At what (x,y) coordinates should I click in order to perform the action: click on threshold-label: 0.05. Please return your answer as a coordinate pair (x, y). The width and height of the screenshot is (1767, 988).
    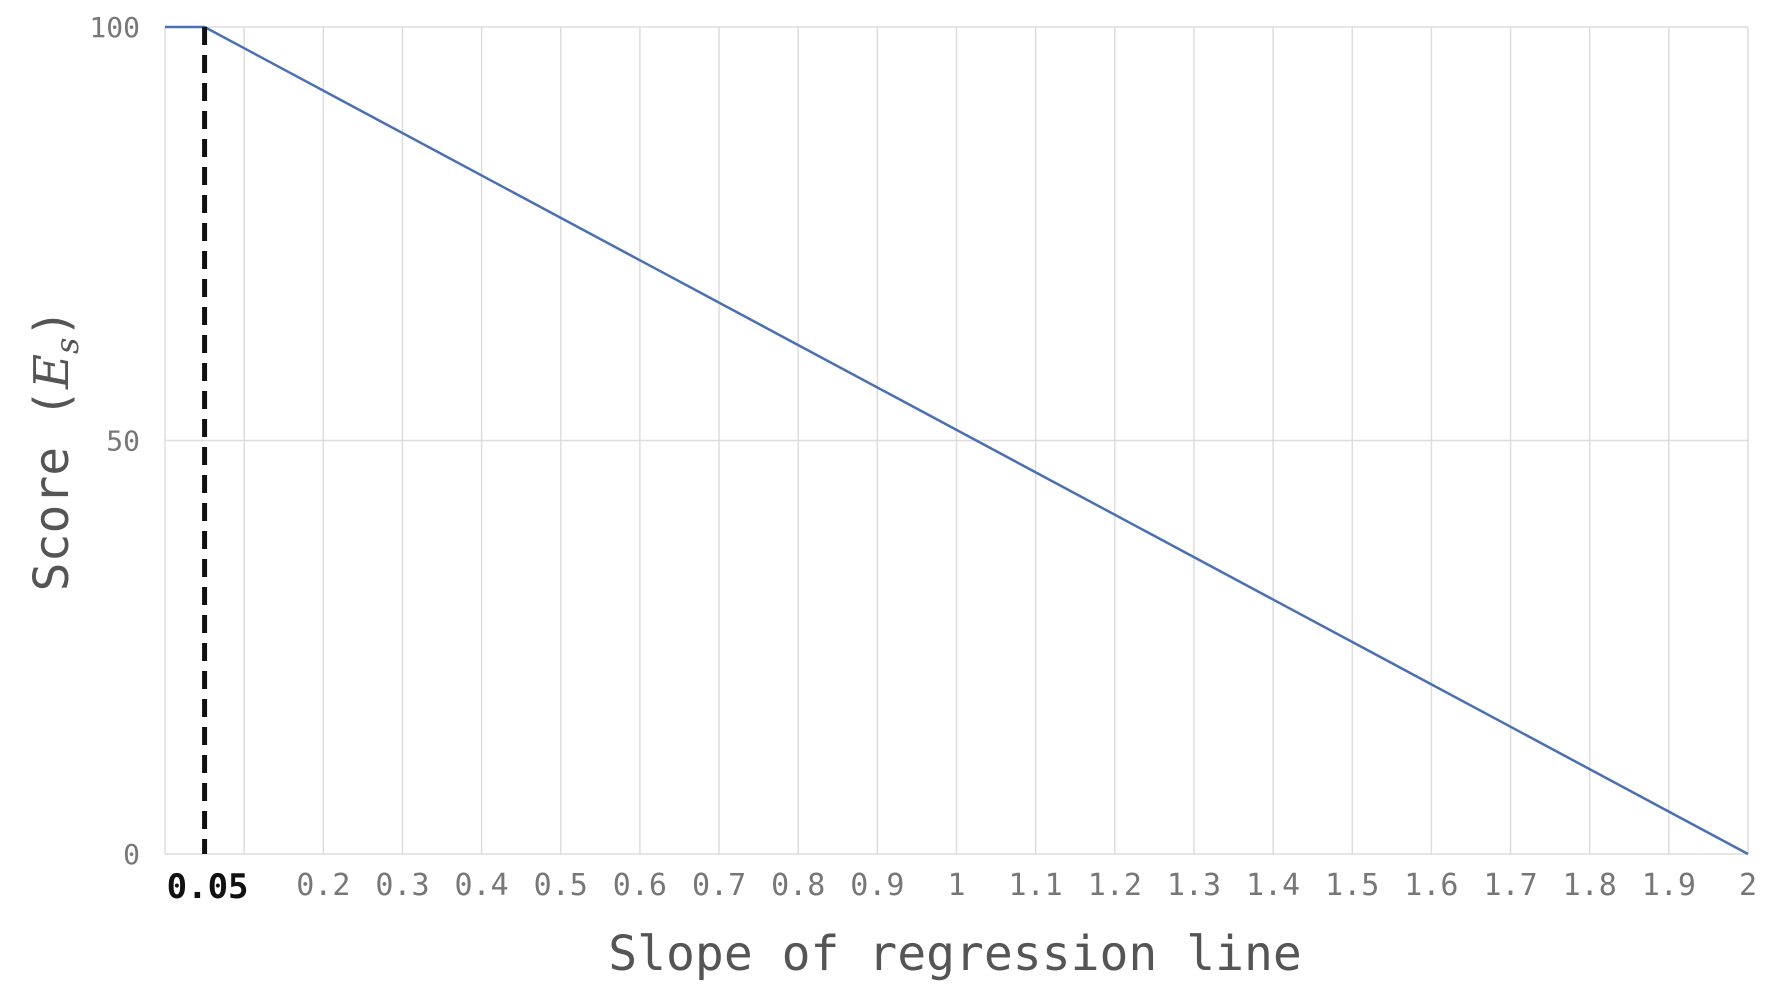
    Looking at the image, I should click on (208, 887).